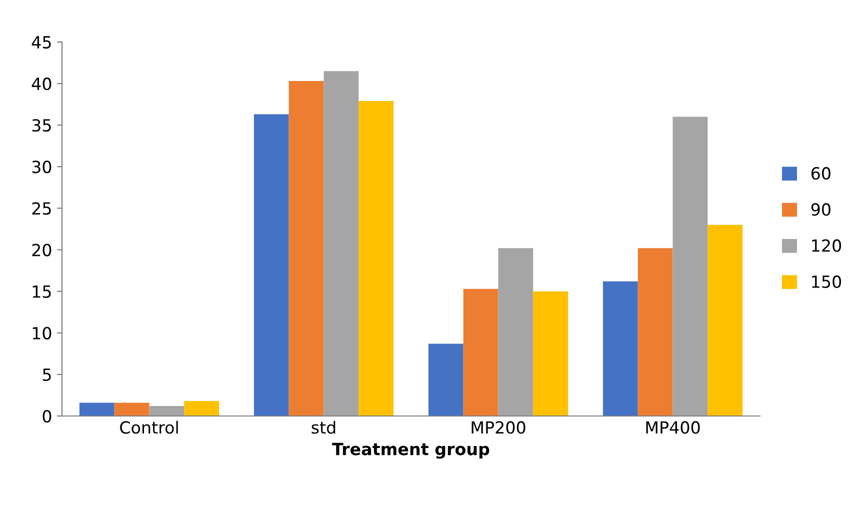 The width and height of the screenshot is (850, 518). Describe the element at coordinates (827, 281) in the screenshot. I see `legend-label: 150` at that location.